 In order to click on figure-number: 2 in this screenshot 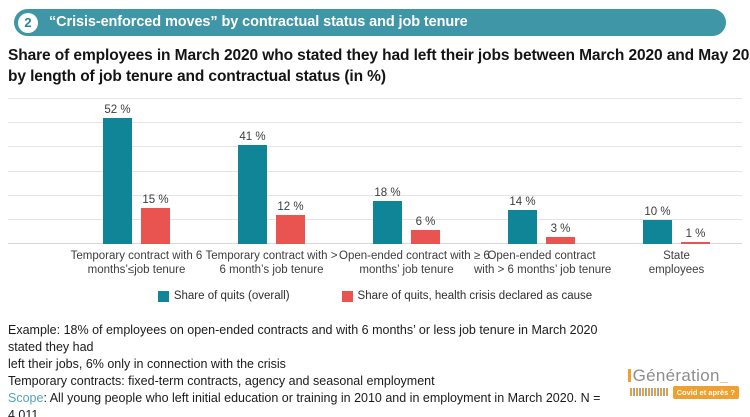, I will do `click(28, 22)`.